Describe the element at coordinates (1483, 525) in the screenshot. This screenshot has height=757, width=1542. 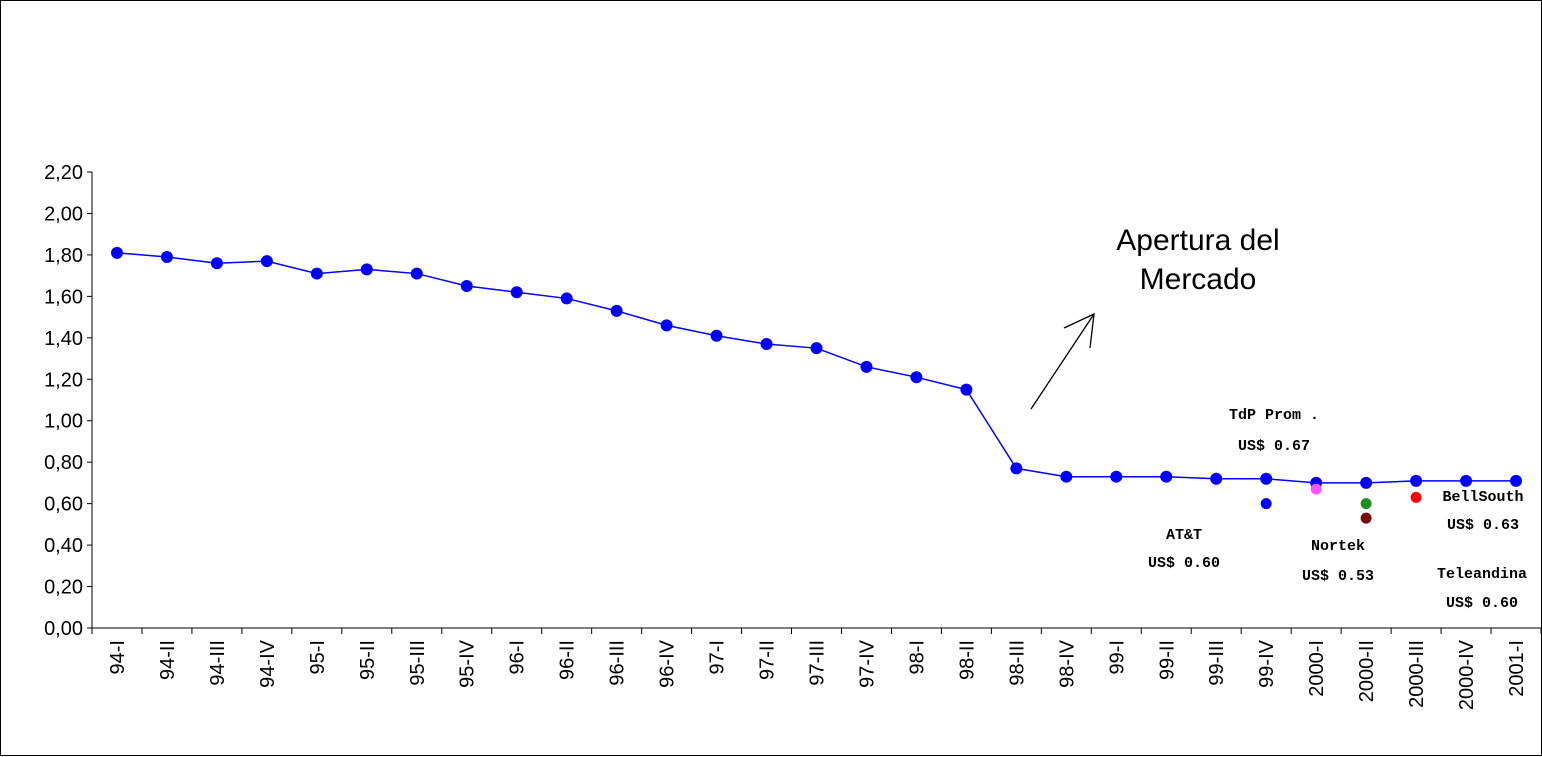
I see `annotation-bellsouth-value: US$ 0.63` at that location.